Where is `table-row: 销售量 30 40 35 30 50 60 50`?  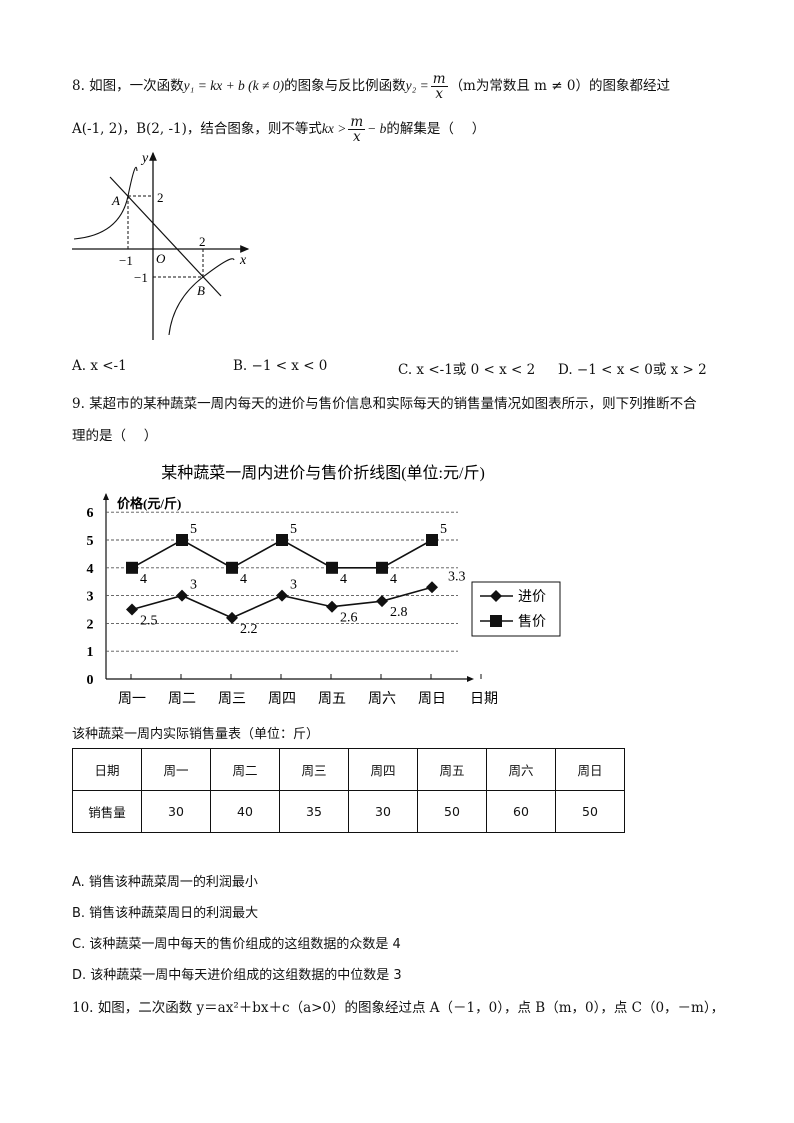 table-row: 销售量 30 40 35 30 50 60 50 is located at coordinates (348, 811).